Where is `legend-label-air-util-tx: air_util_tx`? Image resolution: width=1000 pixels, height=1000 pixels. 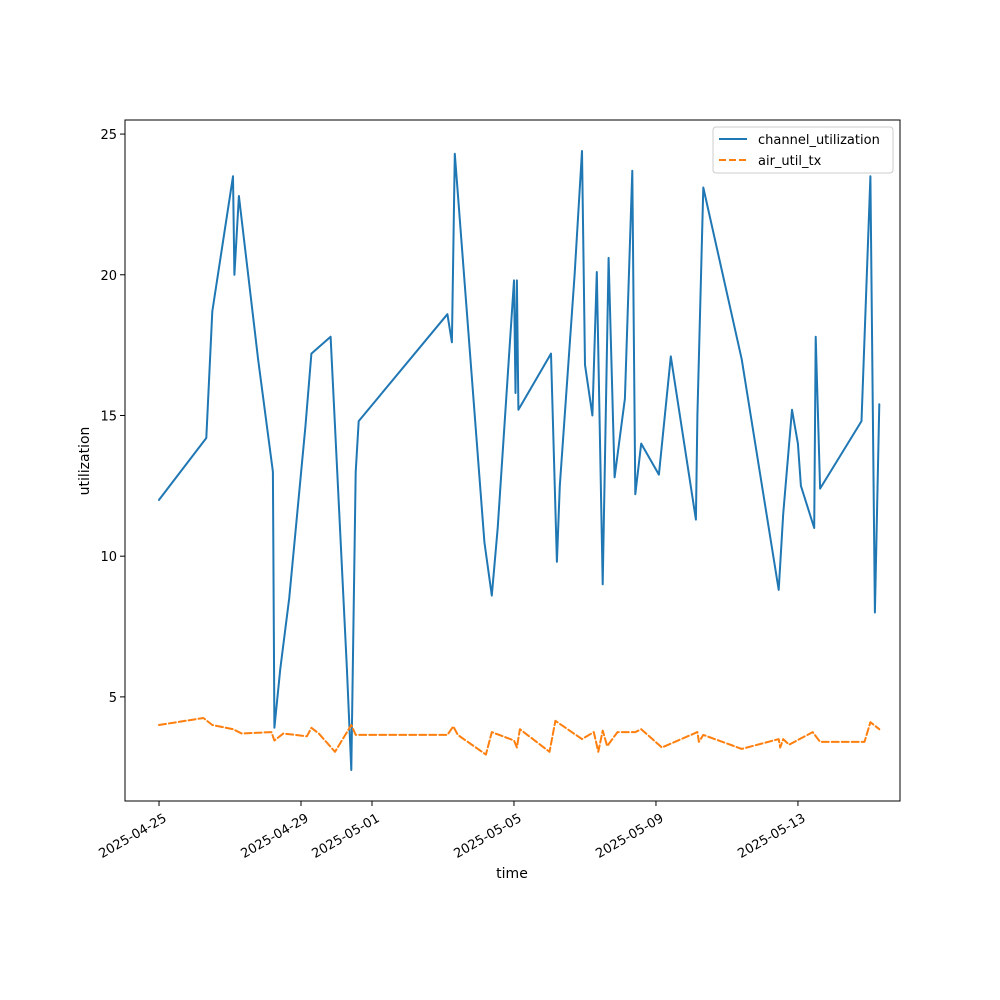
legend-label-air-util-tx: air_util_tx is located at coordinates (790, 161).